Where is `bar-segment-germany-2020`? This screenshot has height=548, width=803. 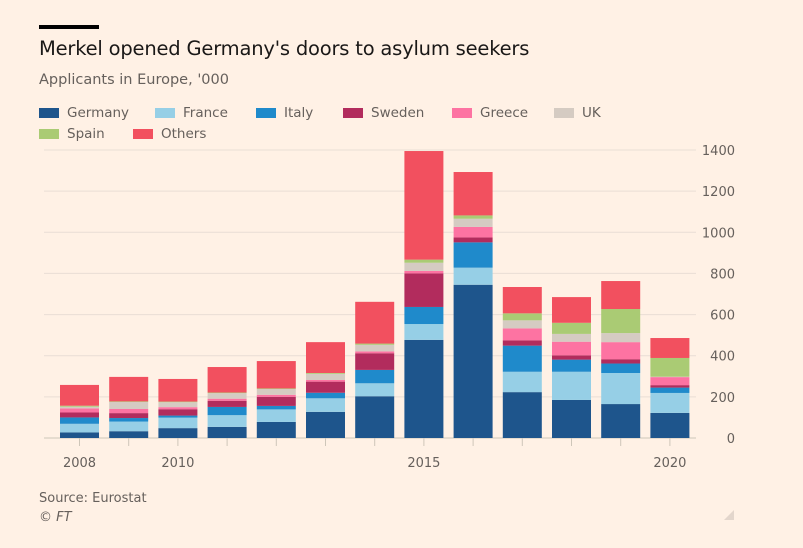
bar-segment-germany-2020 is located at coordinates (670, 425).